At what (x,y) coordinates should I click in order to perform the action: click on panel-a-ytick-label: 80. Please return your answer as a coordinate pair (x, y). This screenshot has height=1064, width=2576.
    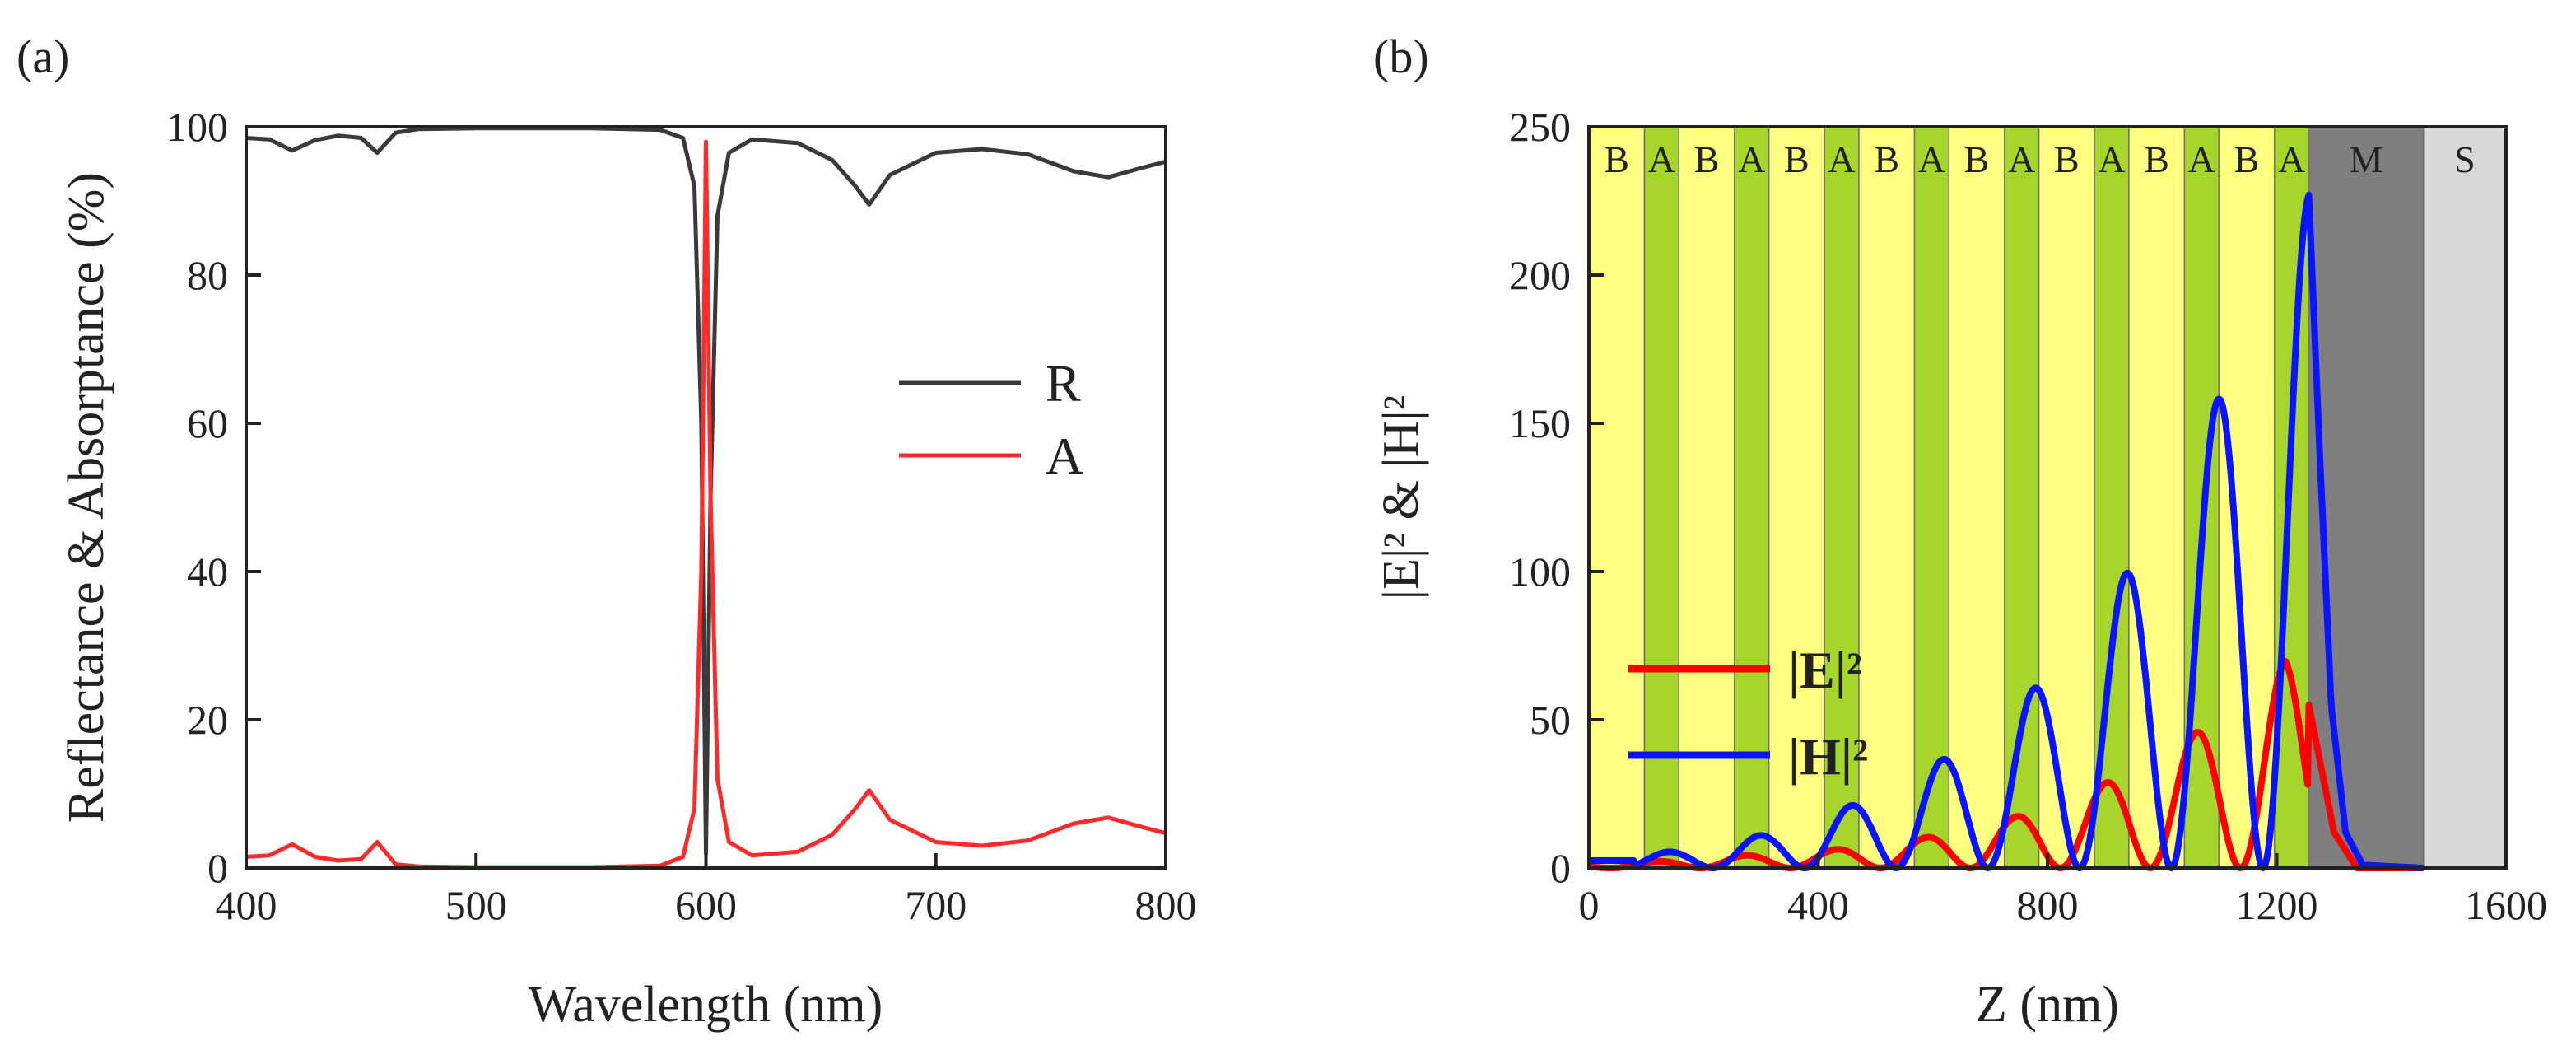
    Looking at the image, I should click on (207, 275).